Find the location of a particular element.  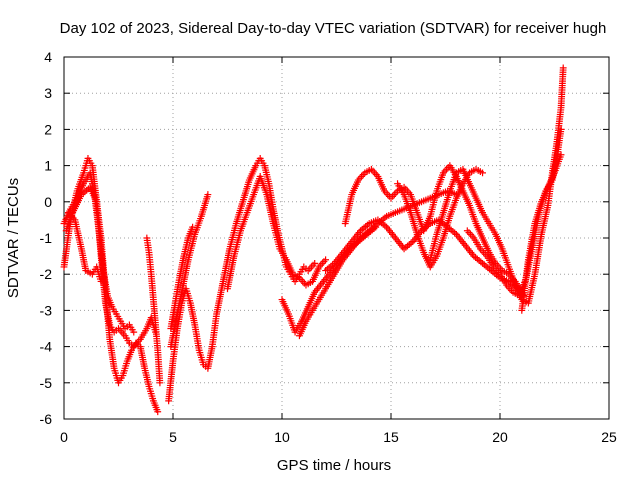

trace-5-point is located at coordinates (160, 383).